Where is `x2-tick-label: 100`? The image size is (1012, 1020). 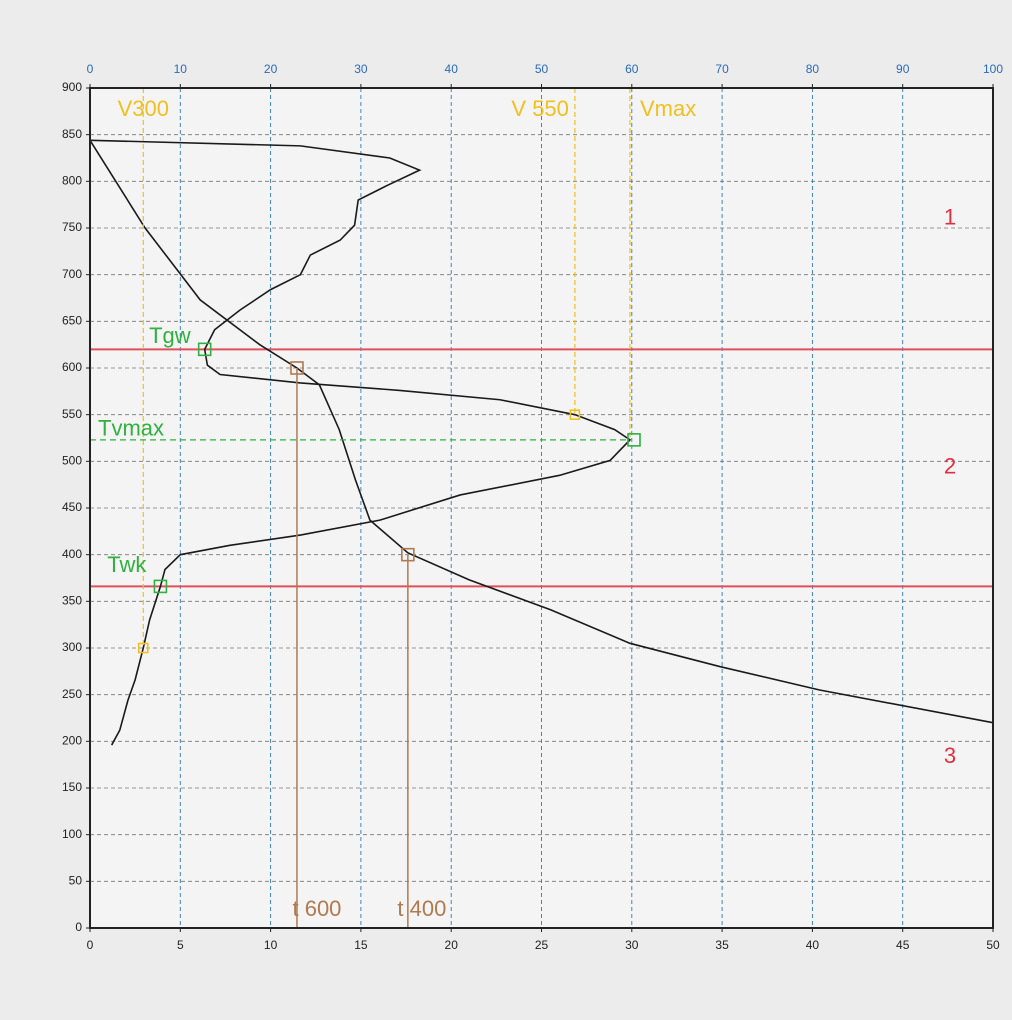
x2-tick-label: 100 is located at coordinates (993, 69).